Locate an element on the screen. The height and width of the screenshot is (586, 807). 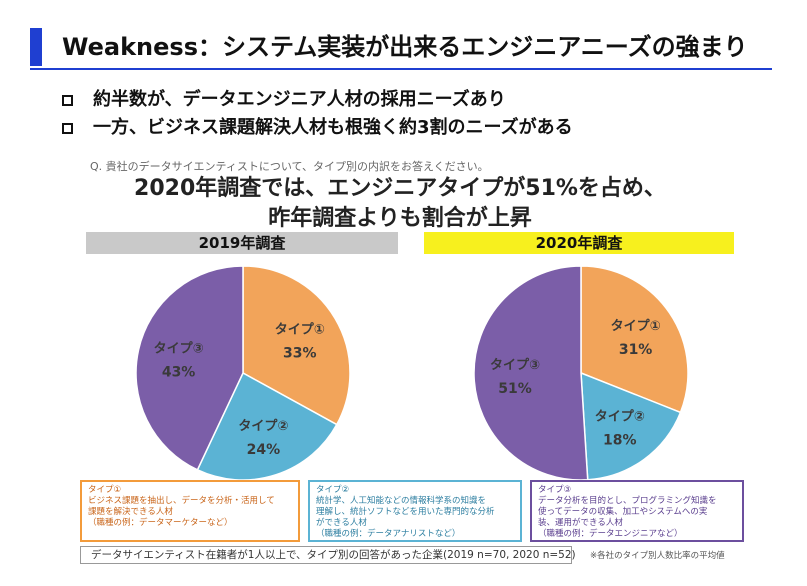
average-footnote: ※各社のタイプ別人数比率の平均値 is located at coordinates (657, 556).